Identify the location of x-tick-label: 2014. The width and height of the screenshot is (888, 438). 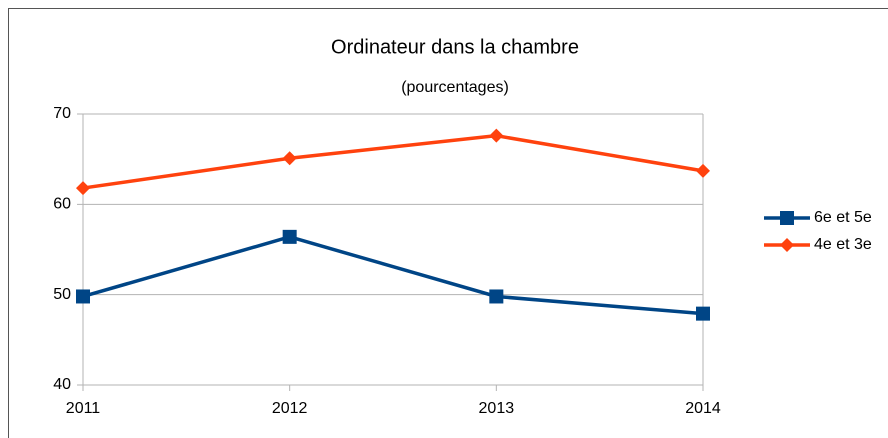
(703, 408).